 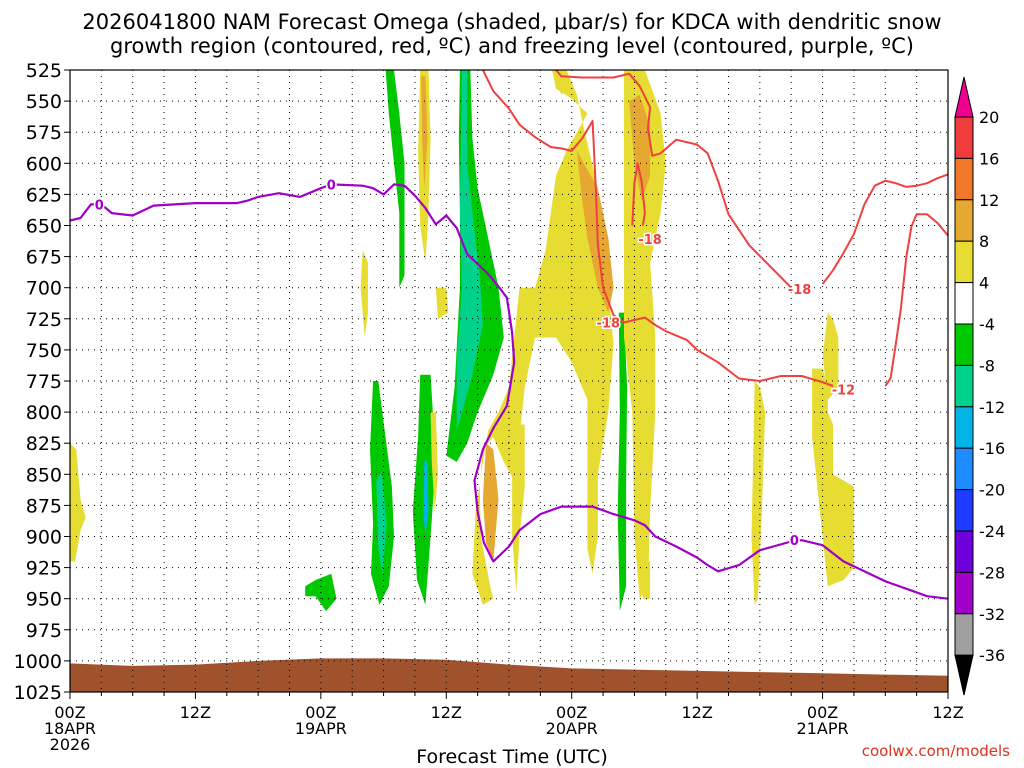 What do you see at coordinates (44, 351) in the screenshot?
I see `y-tick-label: 750` at bounding box center [44, 351].